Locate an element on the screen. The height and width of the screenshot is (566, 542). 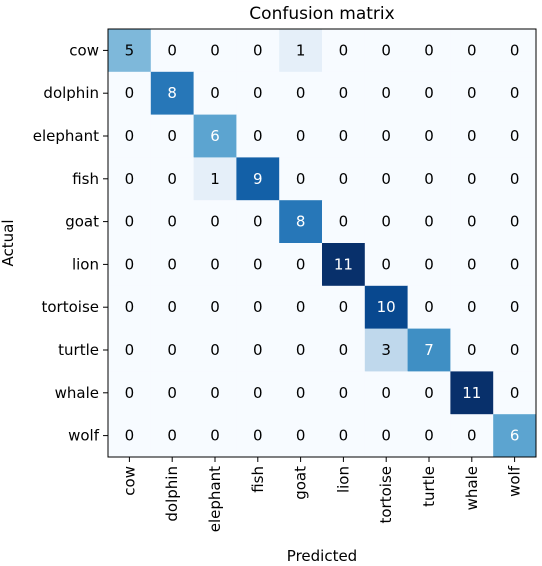
cell-value-elephant-fish: 0 is located at coordinates (258, 136).